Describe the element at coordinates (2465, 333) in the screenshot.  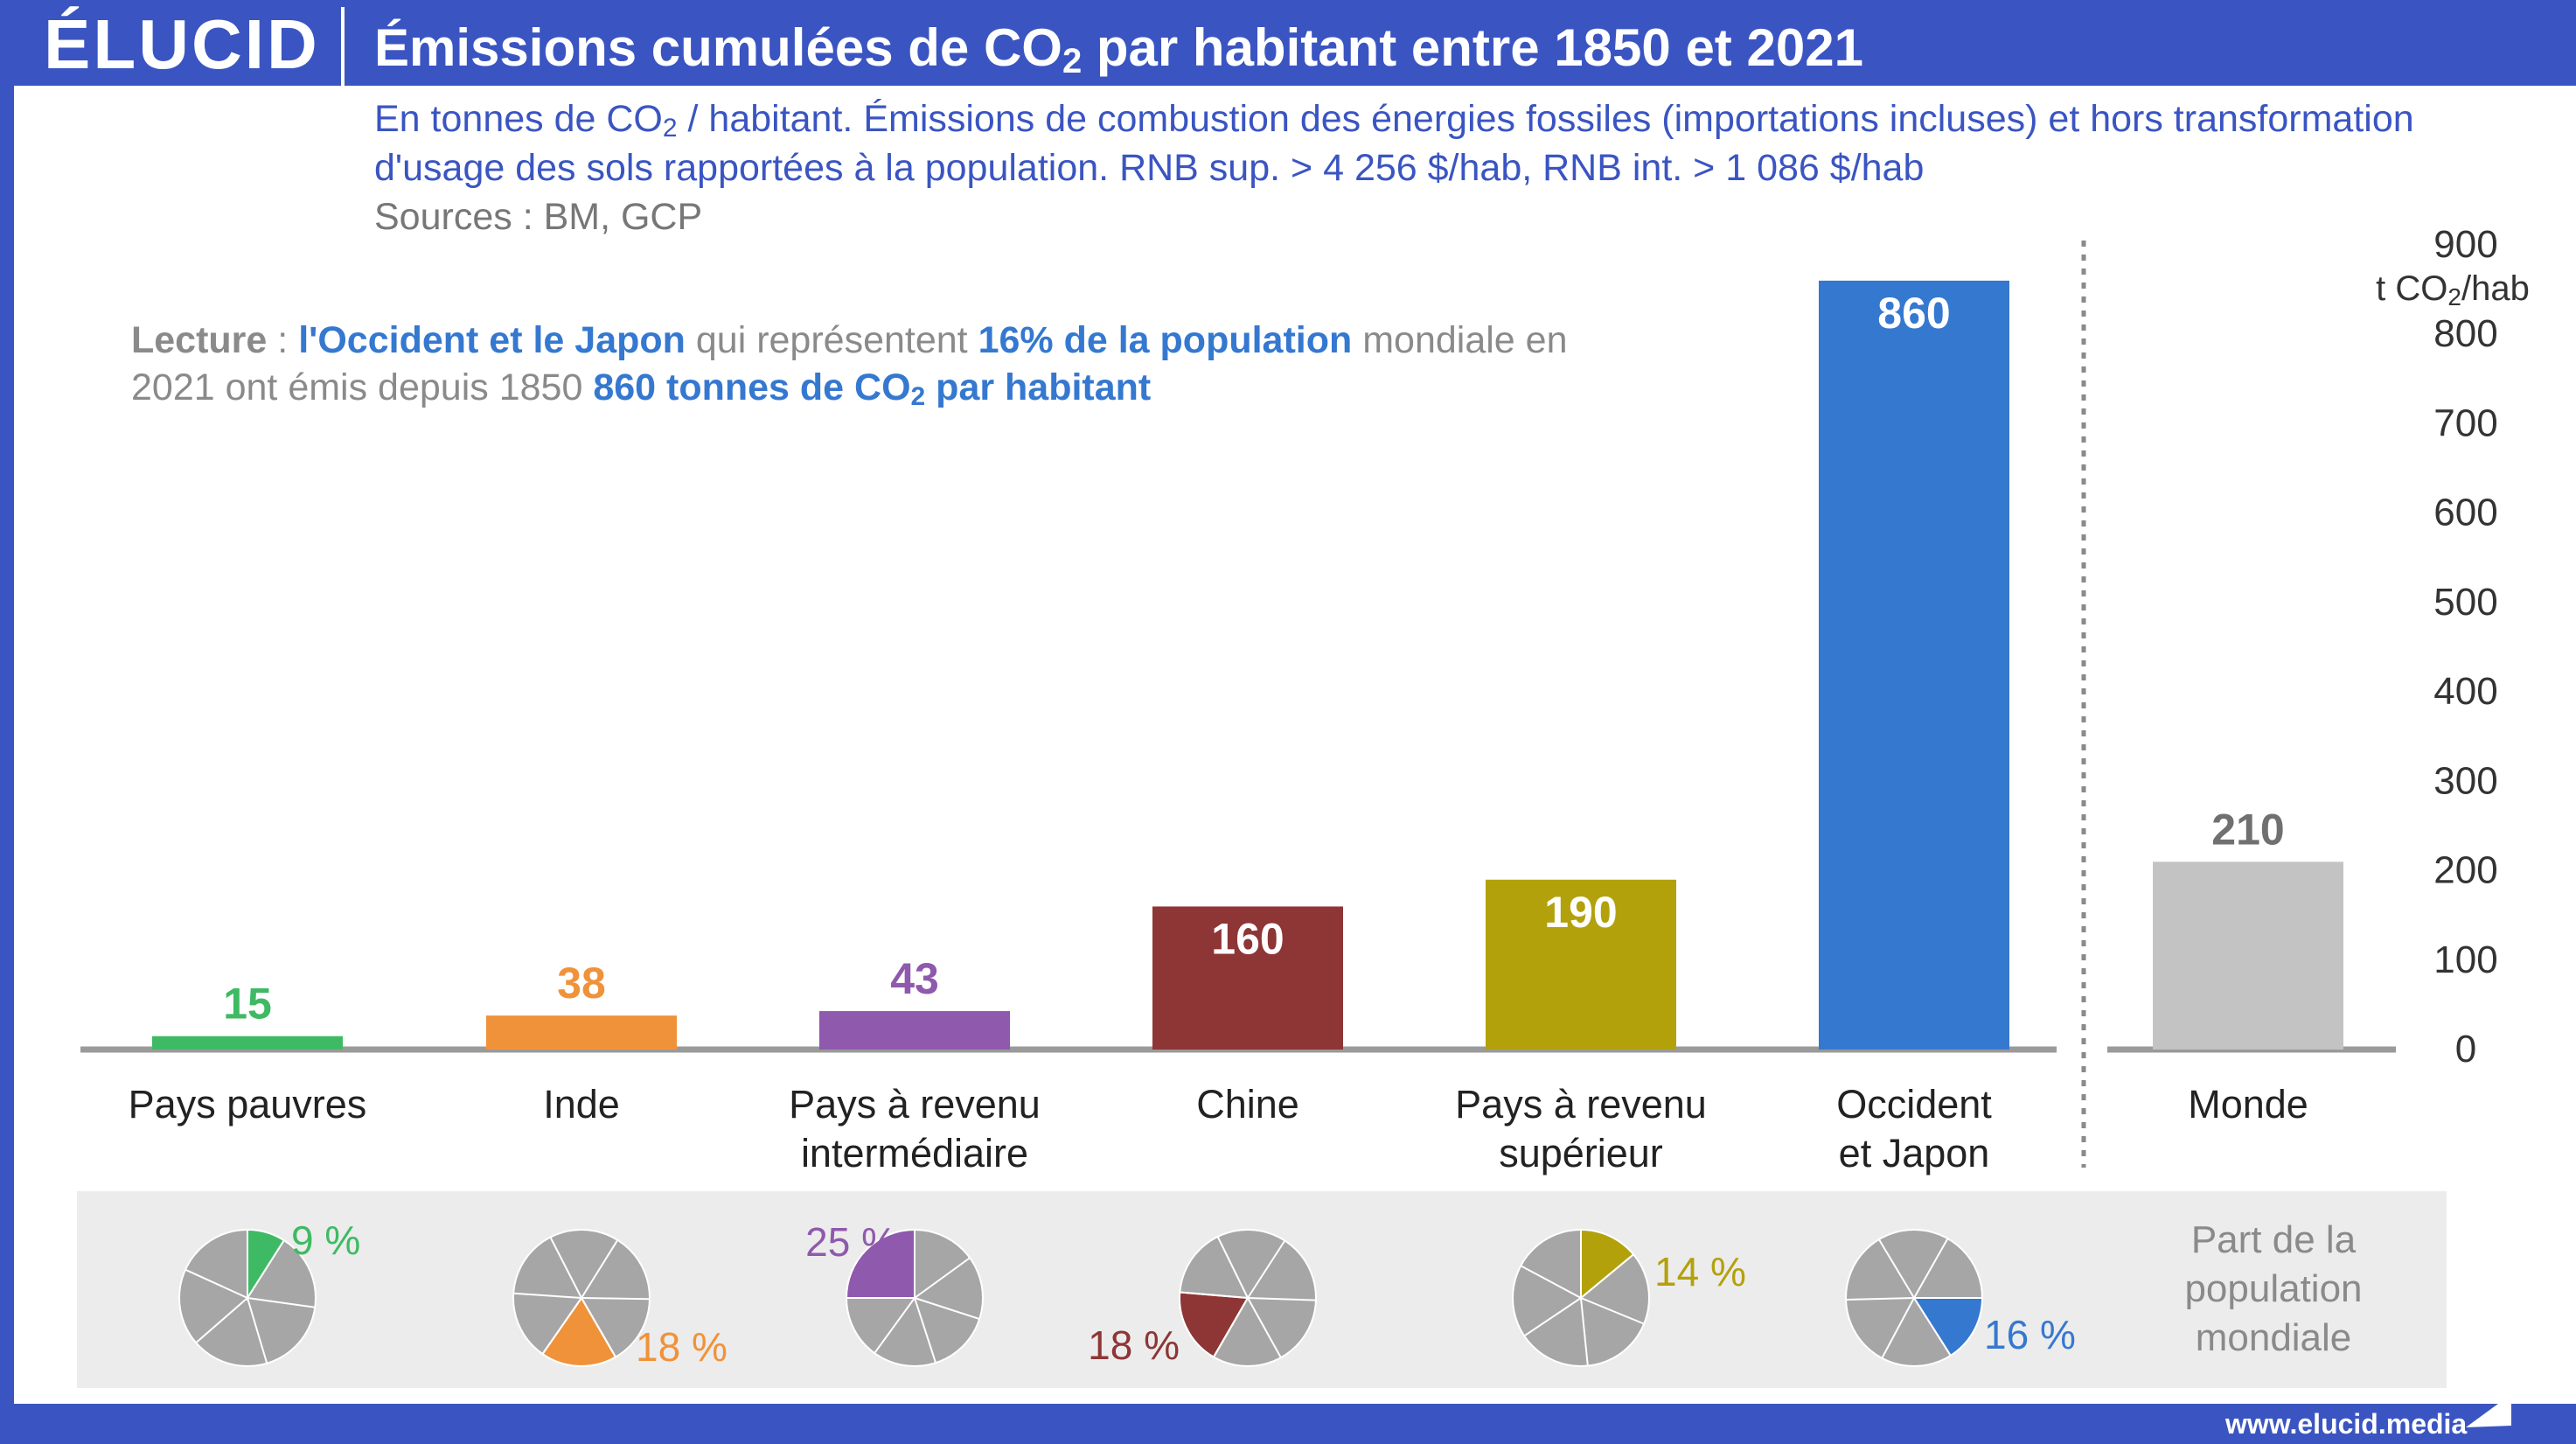
I see `y-tick-label: 800` at that location.